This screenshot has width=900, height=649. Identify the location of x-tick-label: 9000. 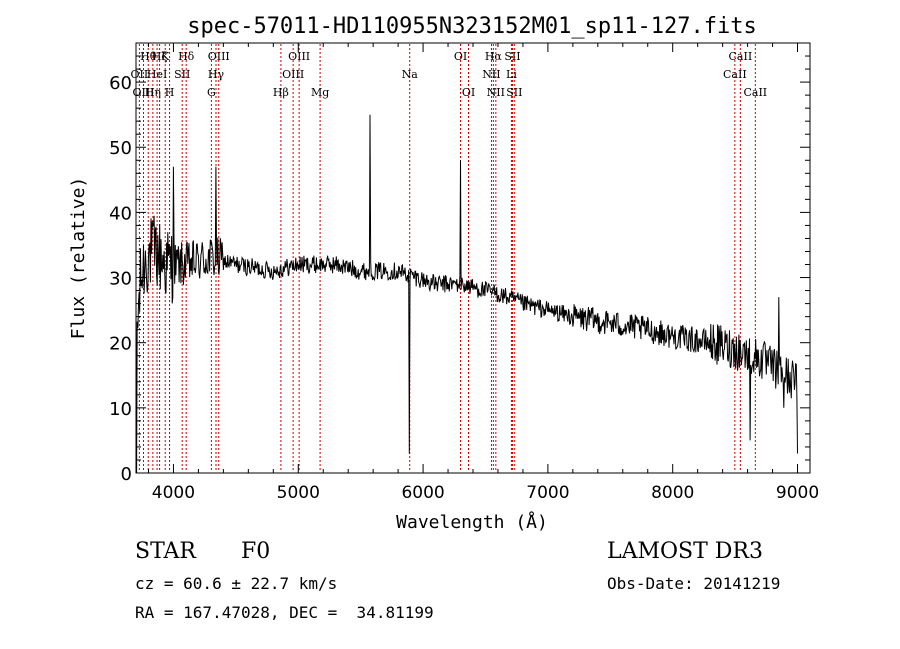
(797, 493).